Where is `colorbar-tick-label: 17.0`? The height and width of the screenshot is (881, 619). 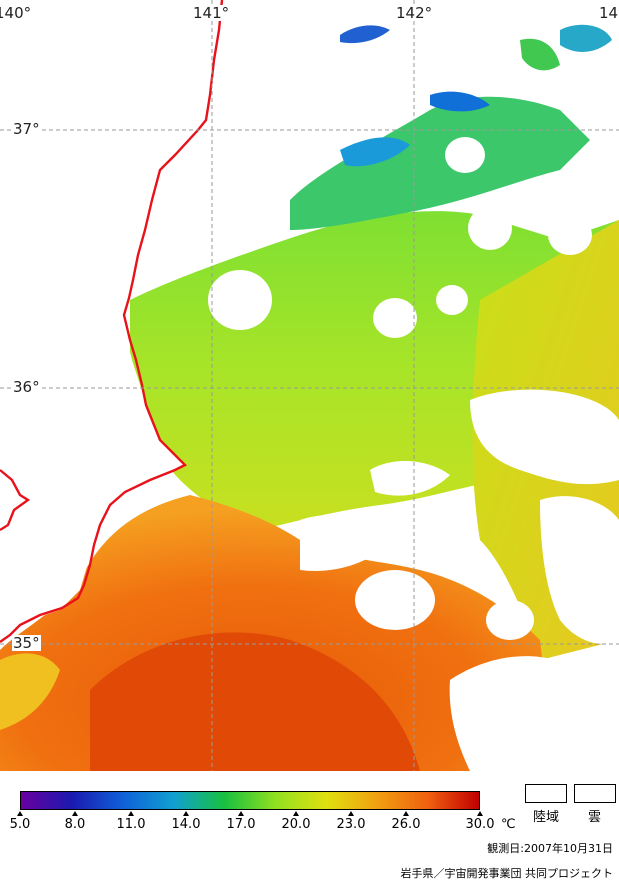 colorbar-tick-label: 17.0 is located at coordinates (241, 824).